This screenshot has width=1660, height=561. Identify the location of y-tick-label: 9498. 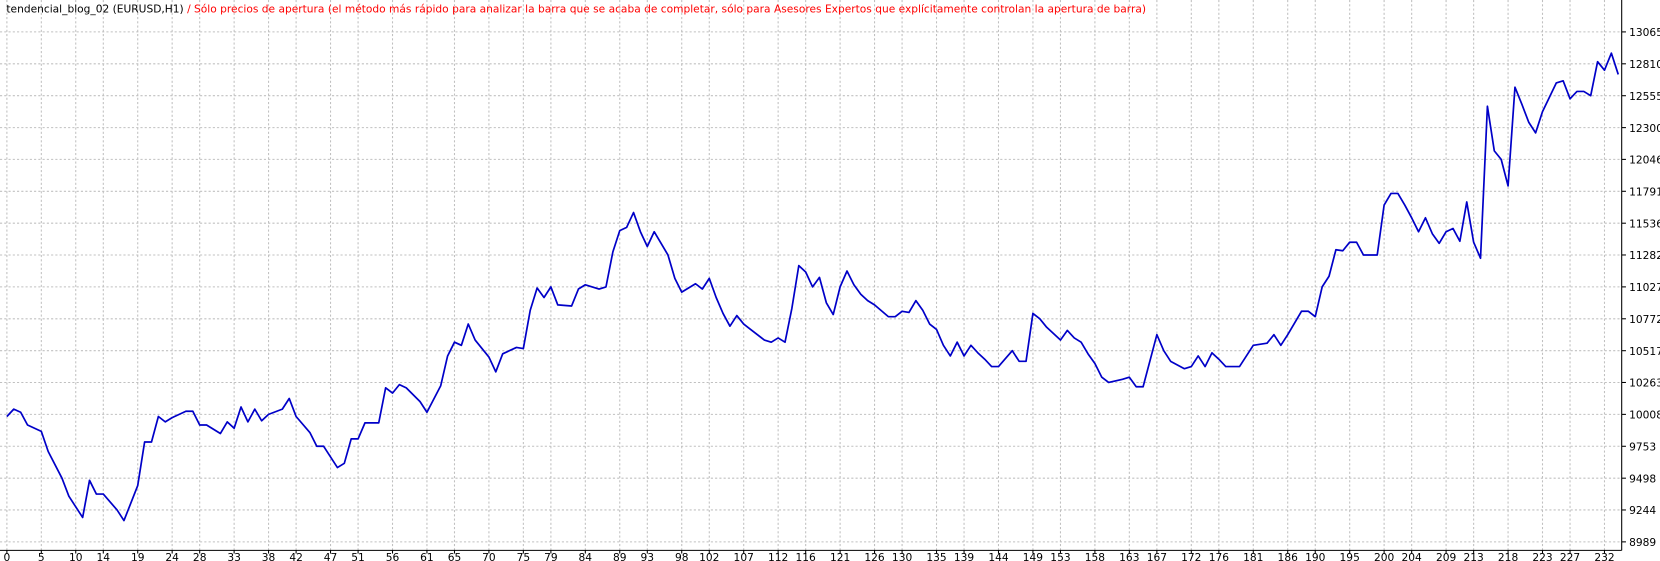
(1642, 478).